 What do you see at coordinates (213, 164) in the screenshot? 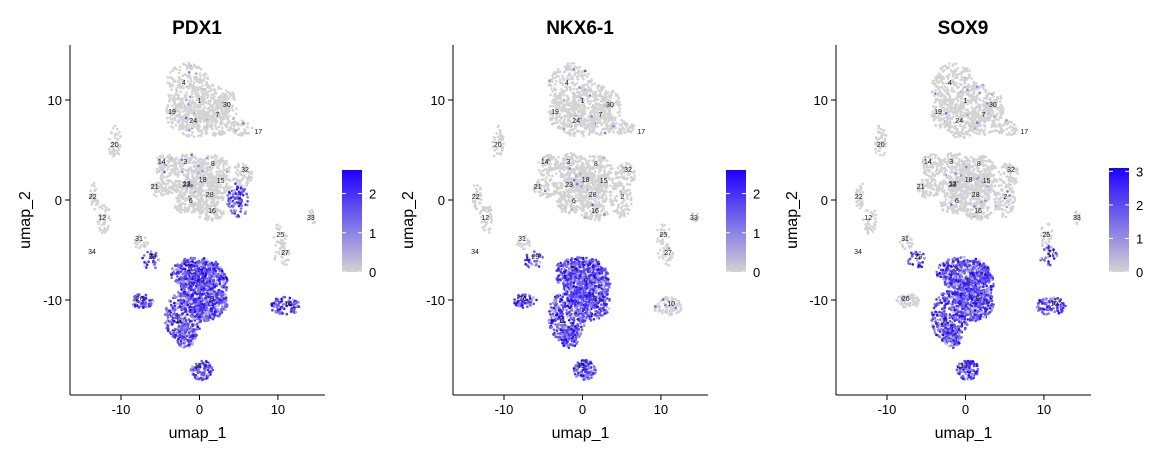
I see `cluster-label: 8` at bounding box center [213, 164].